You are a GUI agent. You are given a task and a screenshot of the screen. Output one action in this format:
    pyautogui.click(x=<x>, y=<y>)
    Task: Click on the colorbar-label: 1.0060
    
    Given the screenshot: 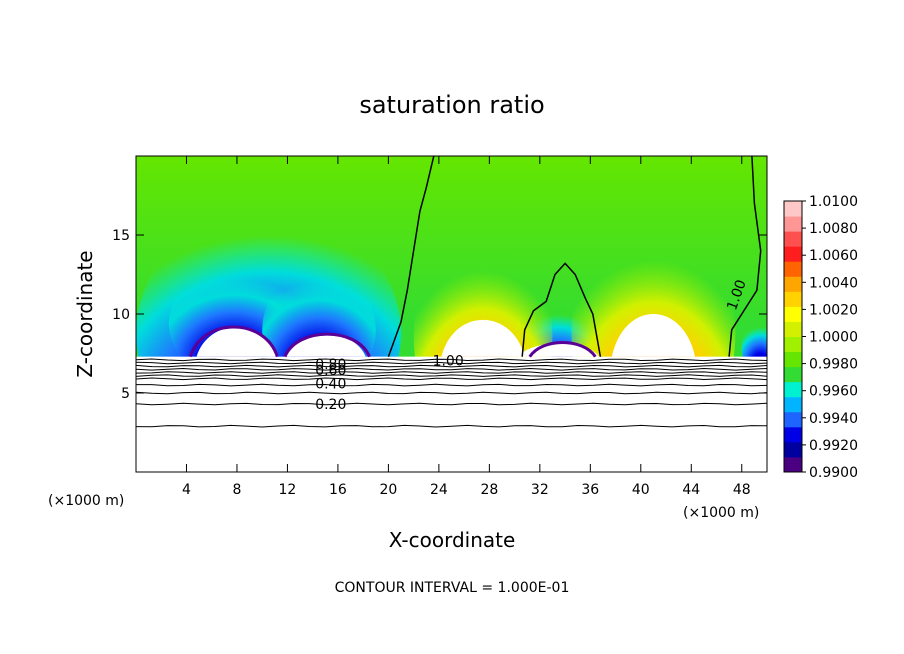 What is the action you would take?
    pyautogui.click(x=833, y=256)
    